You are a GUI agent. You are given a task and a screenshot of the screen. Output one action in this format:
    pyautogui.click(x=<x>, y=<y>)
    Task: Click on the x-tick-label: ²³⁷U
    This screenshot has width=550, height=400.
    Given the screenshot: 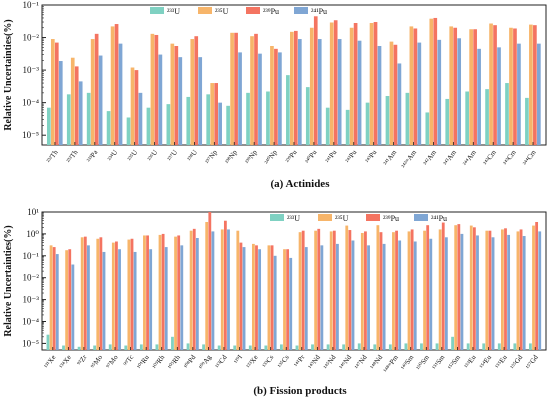 What is the action you would take?
    pyautogui.click(x=172, y=156)
    